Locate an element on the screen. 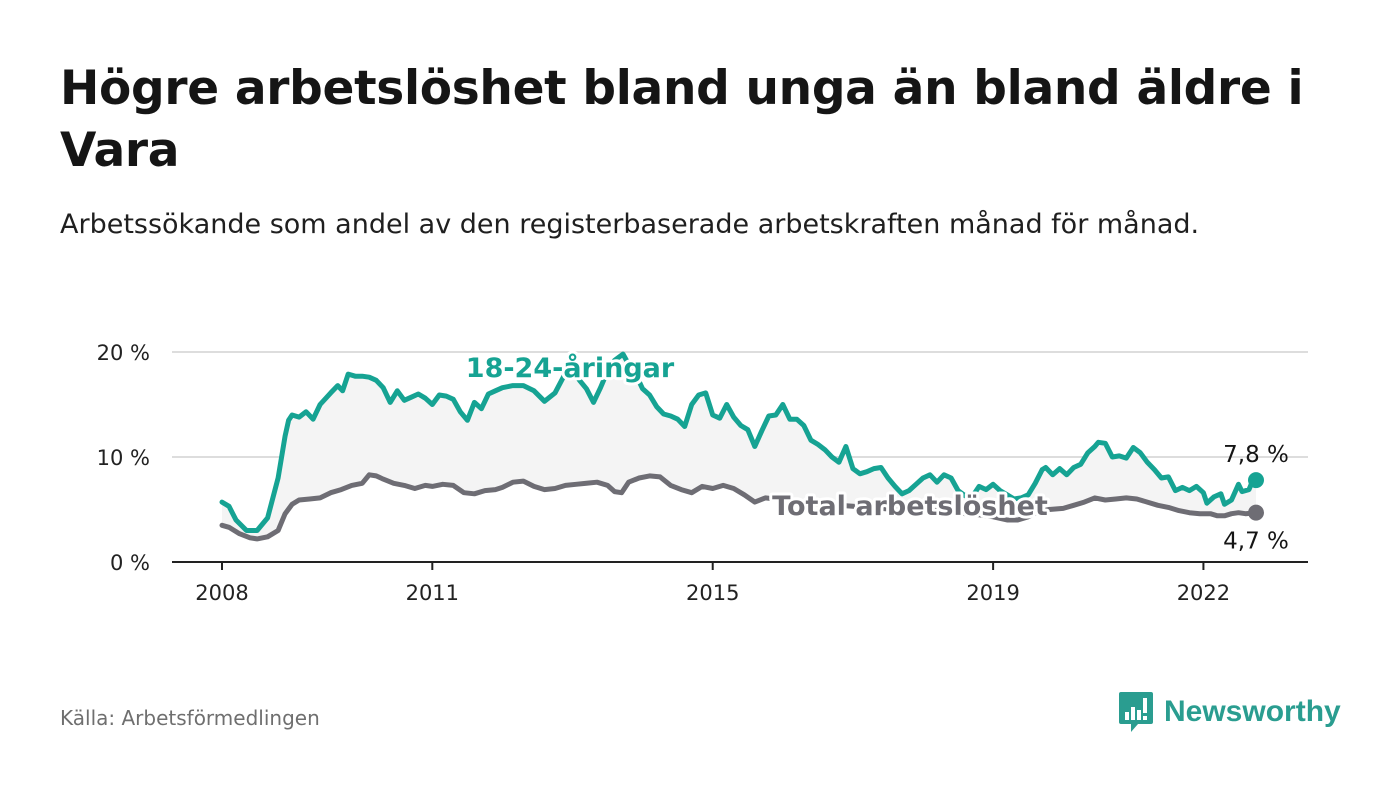 This screenshot has height=794, width=1400. youth-series-label: 18-24-åringar is located at coordinates (570, 368).